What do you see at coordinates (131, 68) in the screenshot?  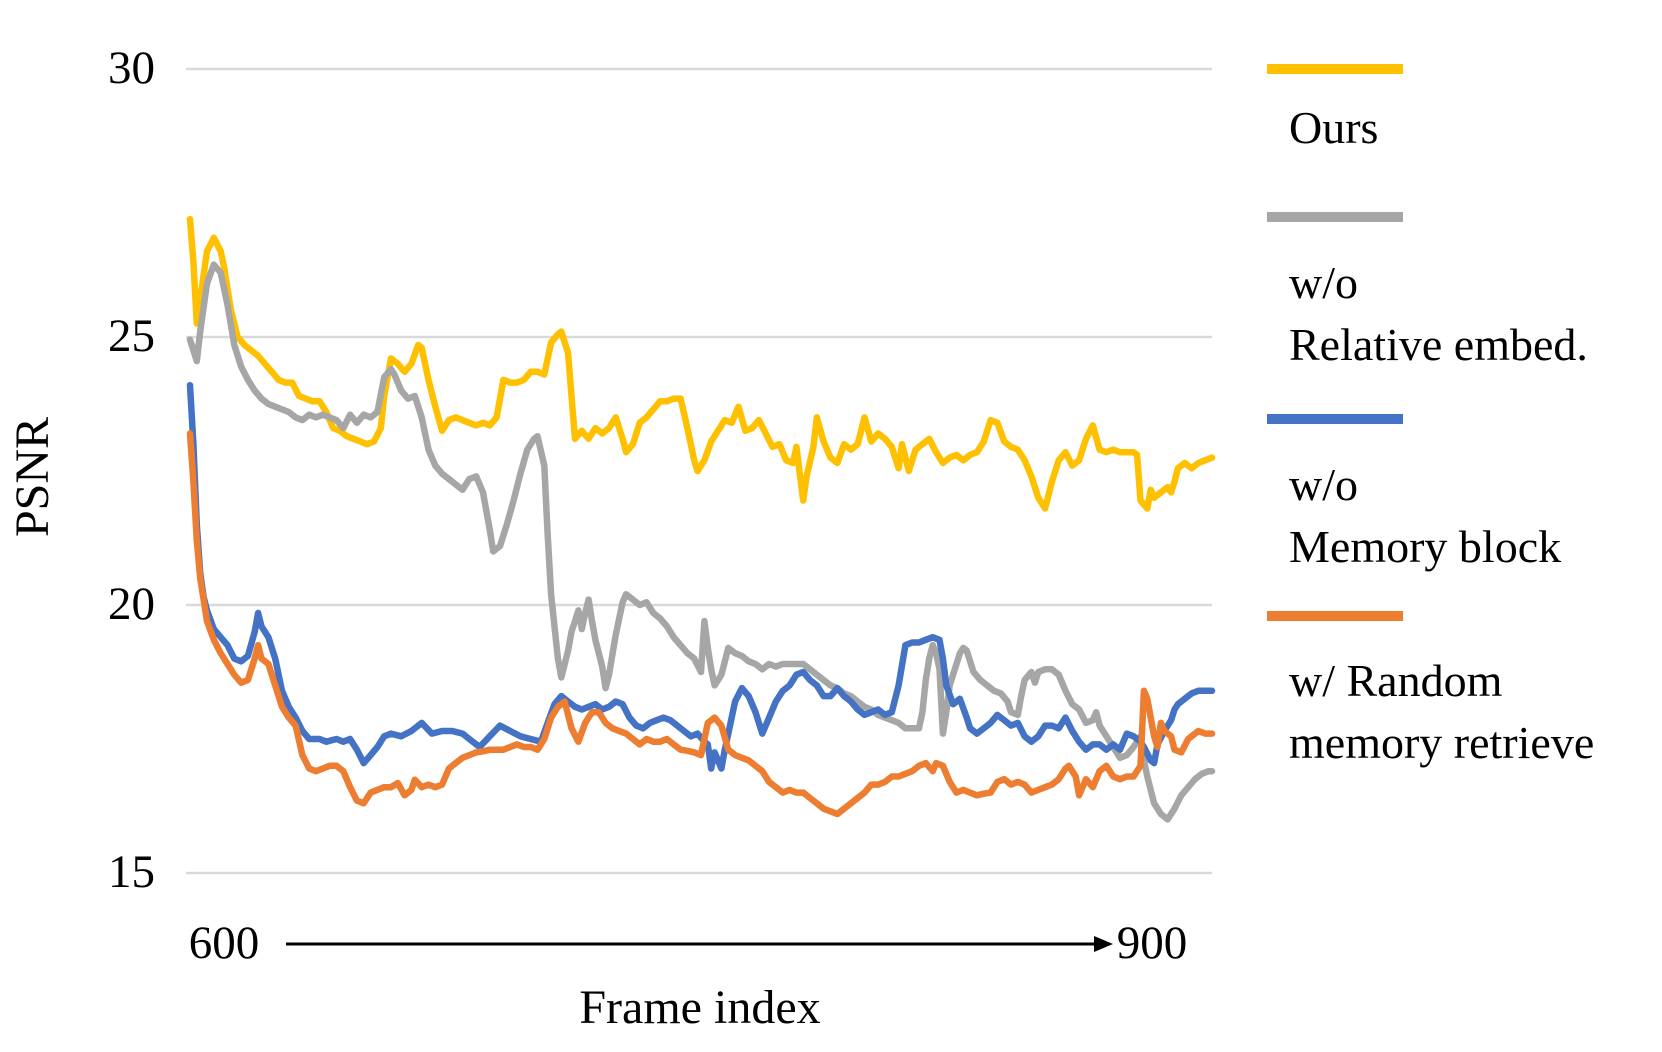 I see `y-tick-30: 30` at bounding box center [131, 68].